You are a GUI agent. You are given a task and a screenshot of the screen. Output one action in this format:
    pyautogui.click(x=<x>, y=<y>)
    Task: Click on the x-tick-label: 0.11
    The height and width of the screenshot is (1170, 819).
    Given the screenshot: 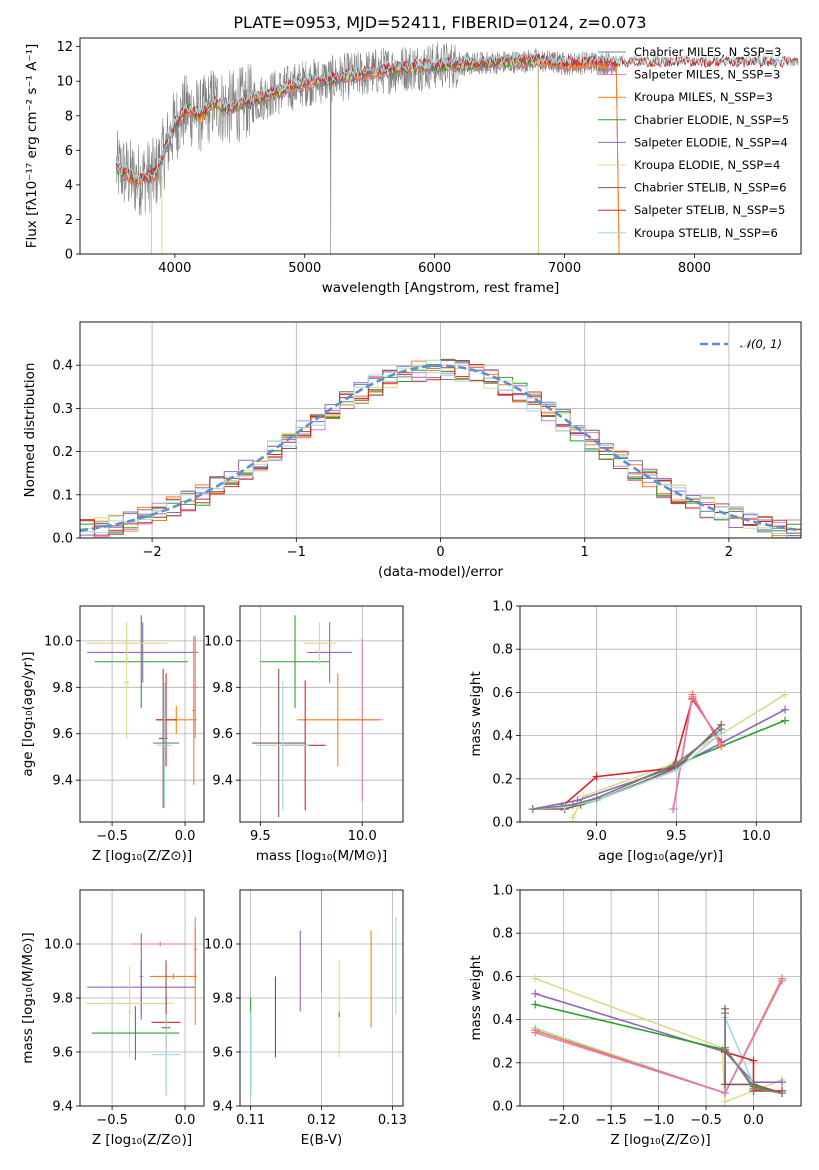 What is the action you would take?
    pyautogui.click(x=250, y=1120)
    